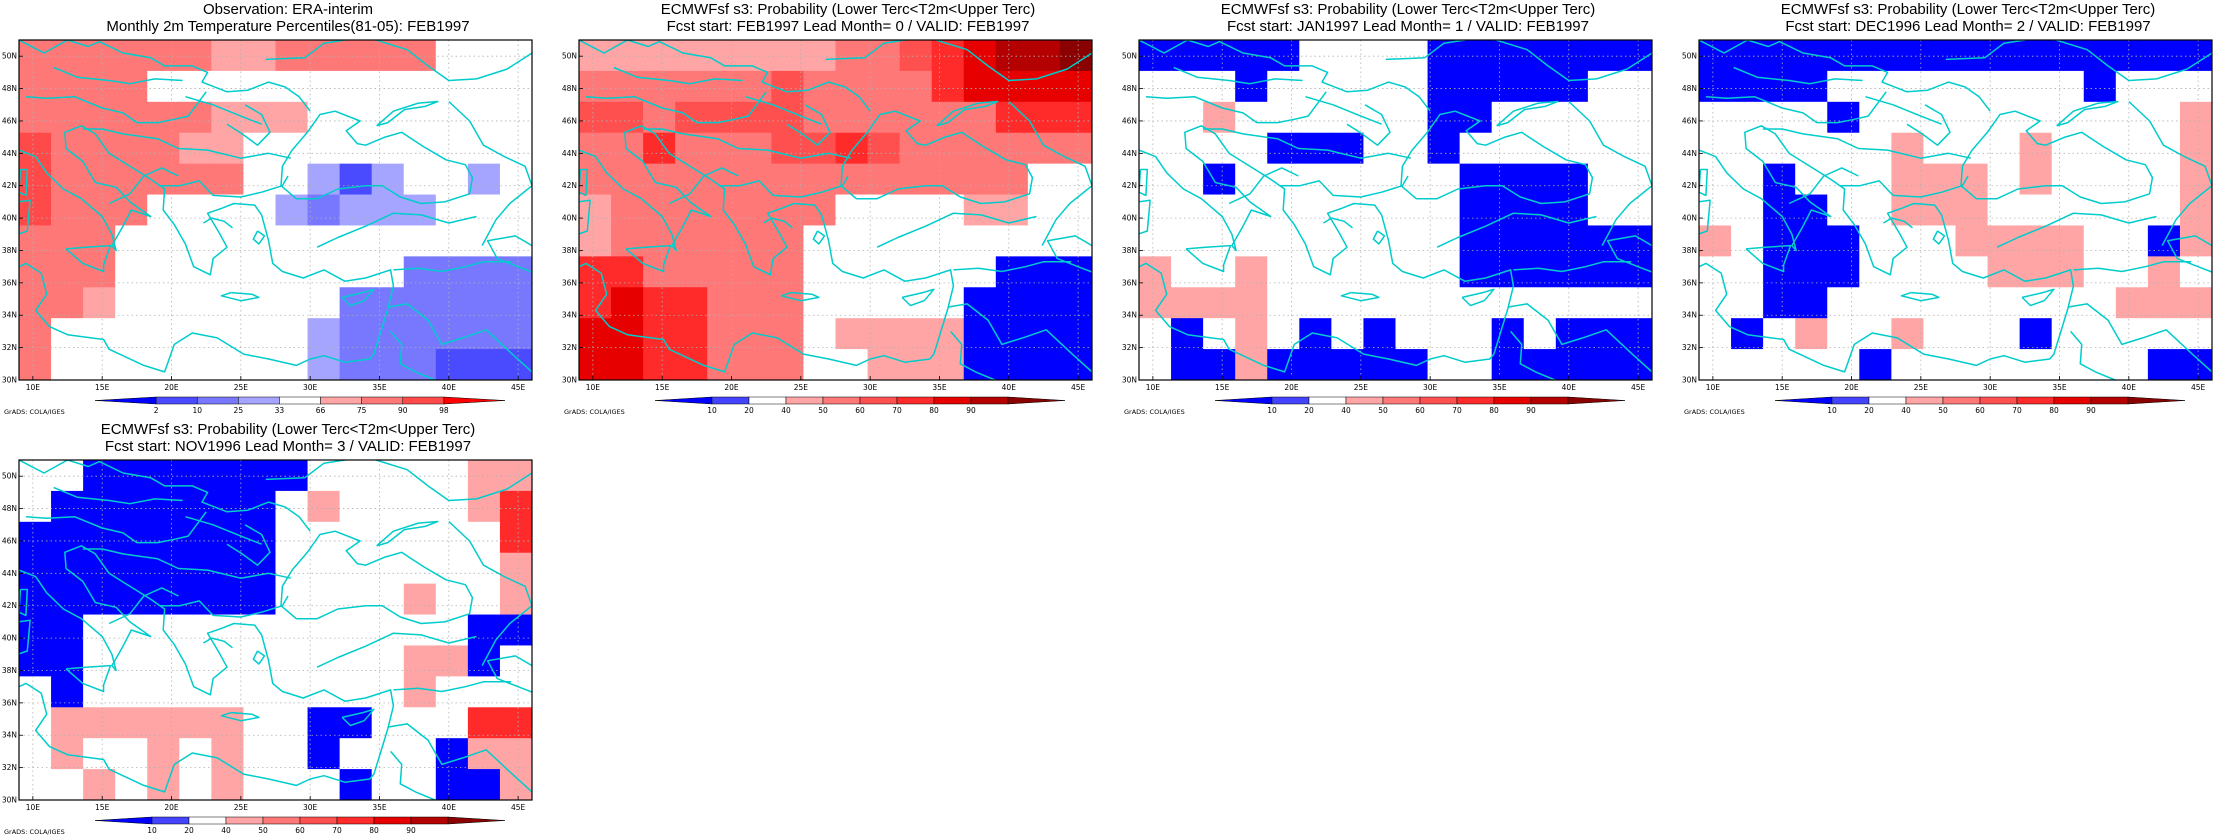 The height and width of the screenshot is (840, 2240). What do you see at coordinates (1383, 410) in the screenshot?
I see `colorbar-tick-label: 50` at bounding box center [1383, 410].